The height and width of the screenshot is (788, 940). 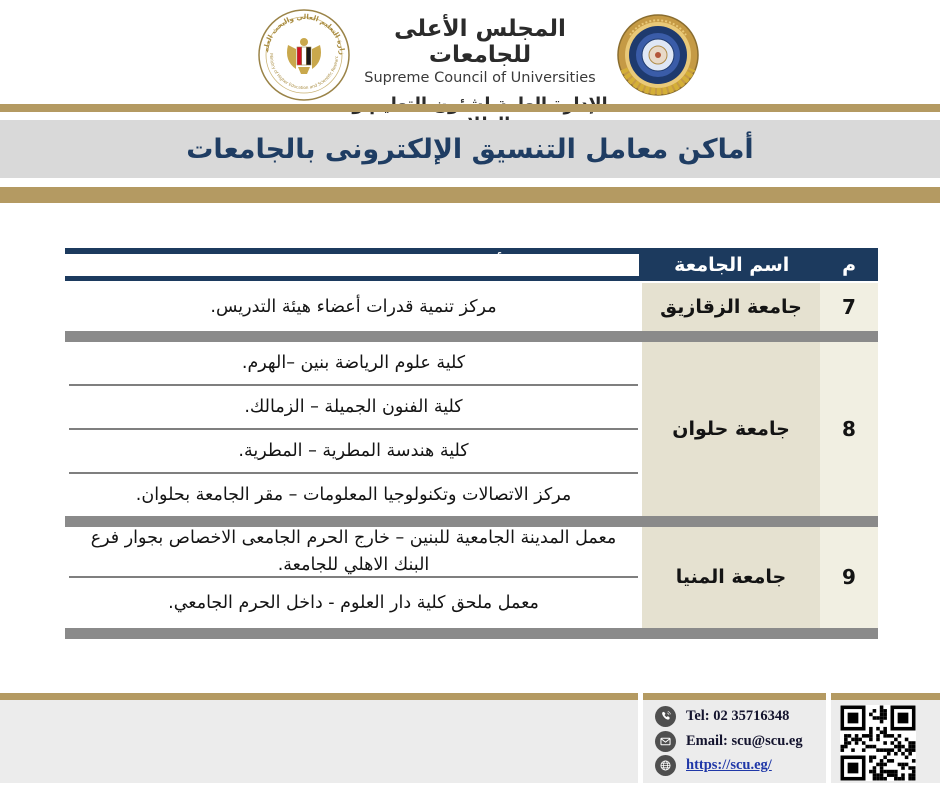 What do you see at coordinates (353, 406) in the screenshot?
I see `lab-location-cell: كلية الفنون الجميلة – الزمالك.` at bounding box center [353, 406].